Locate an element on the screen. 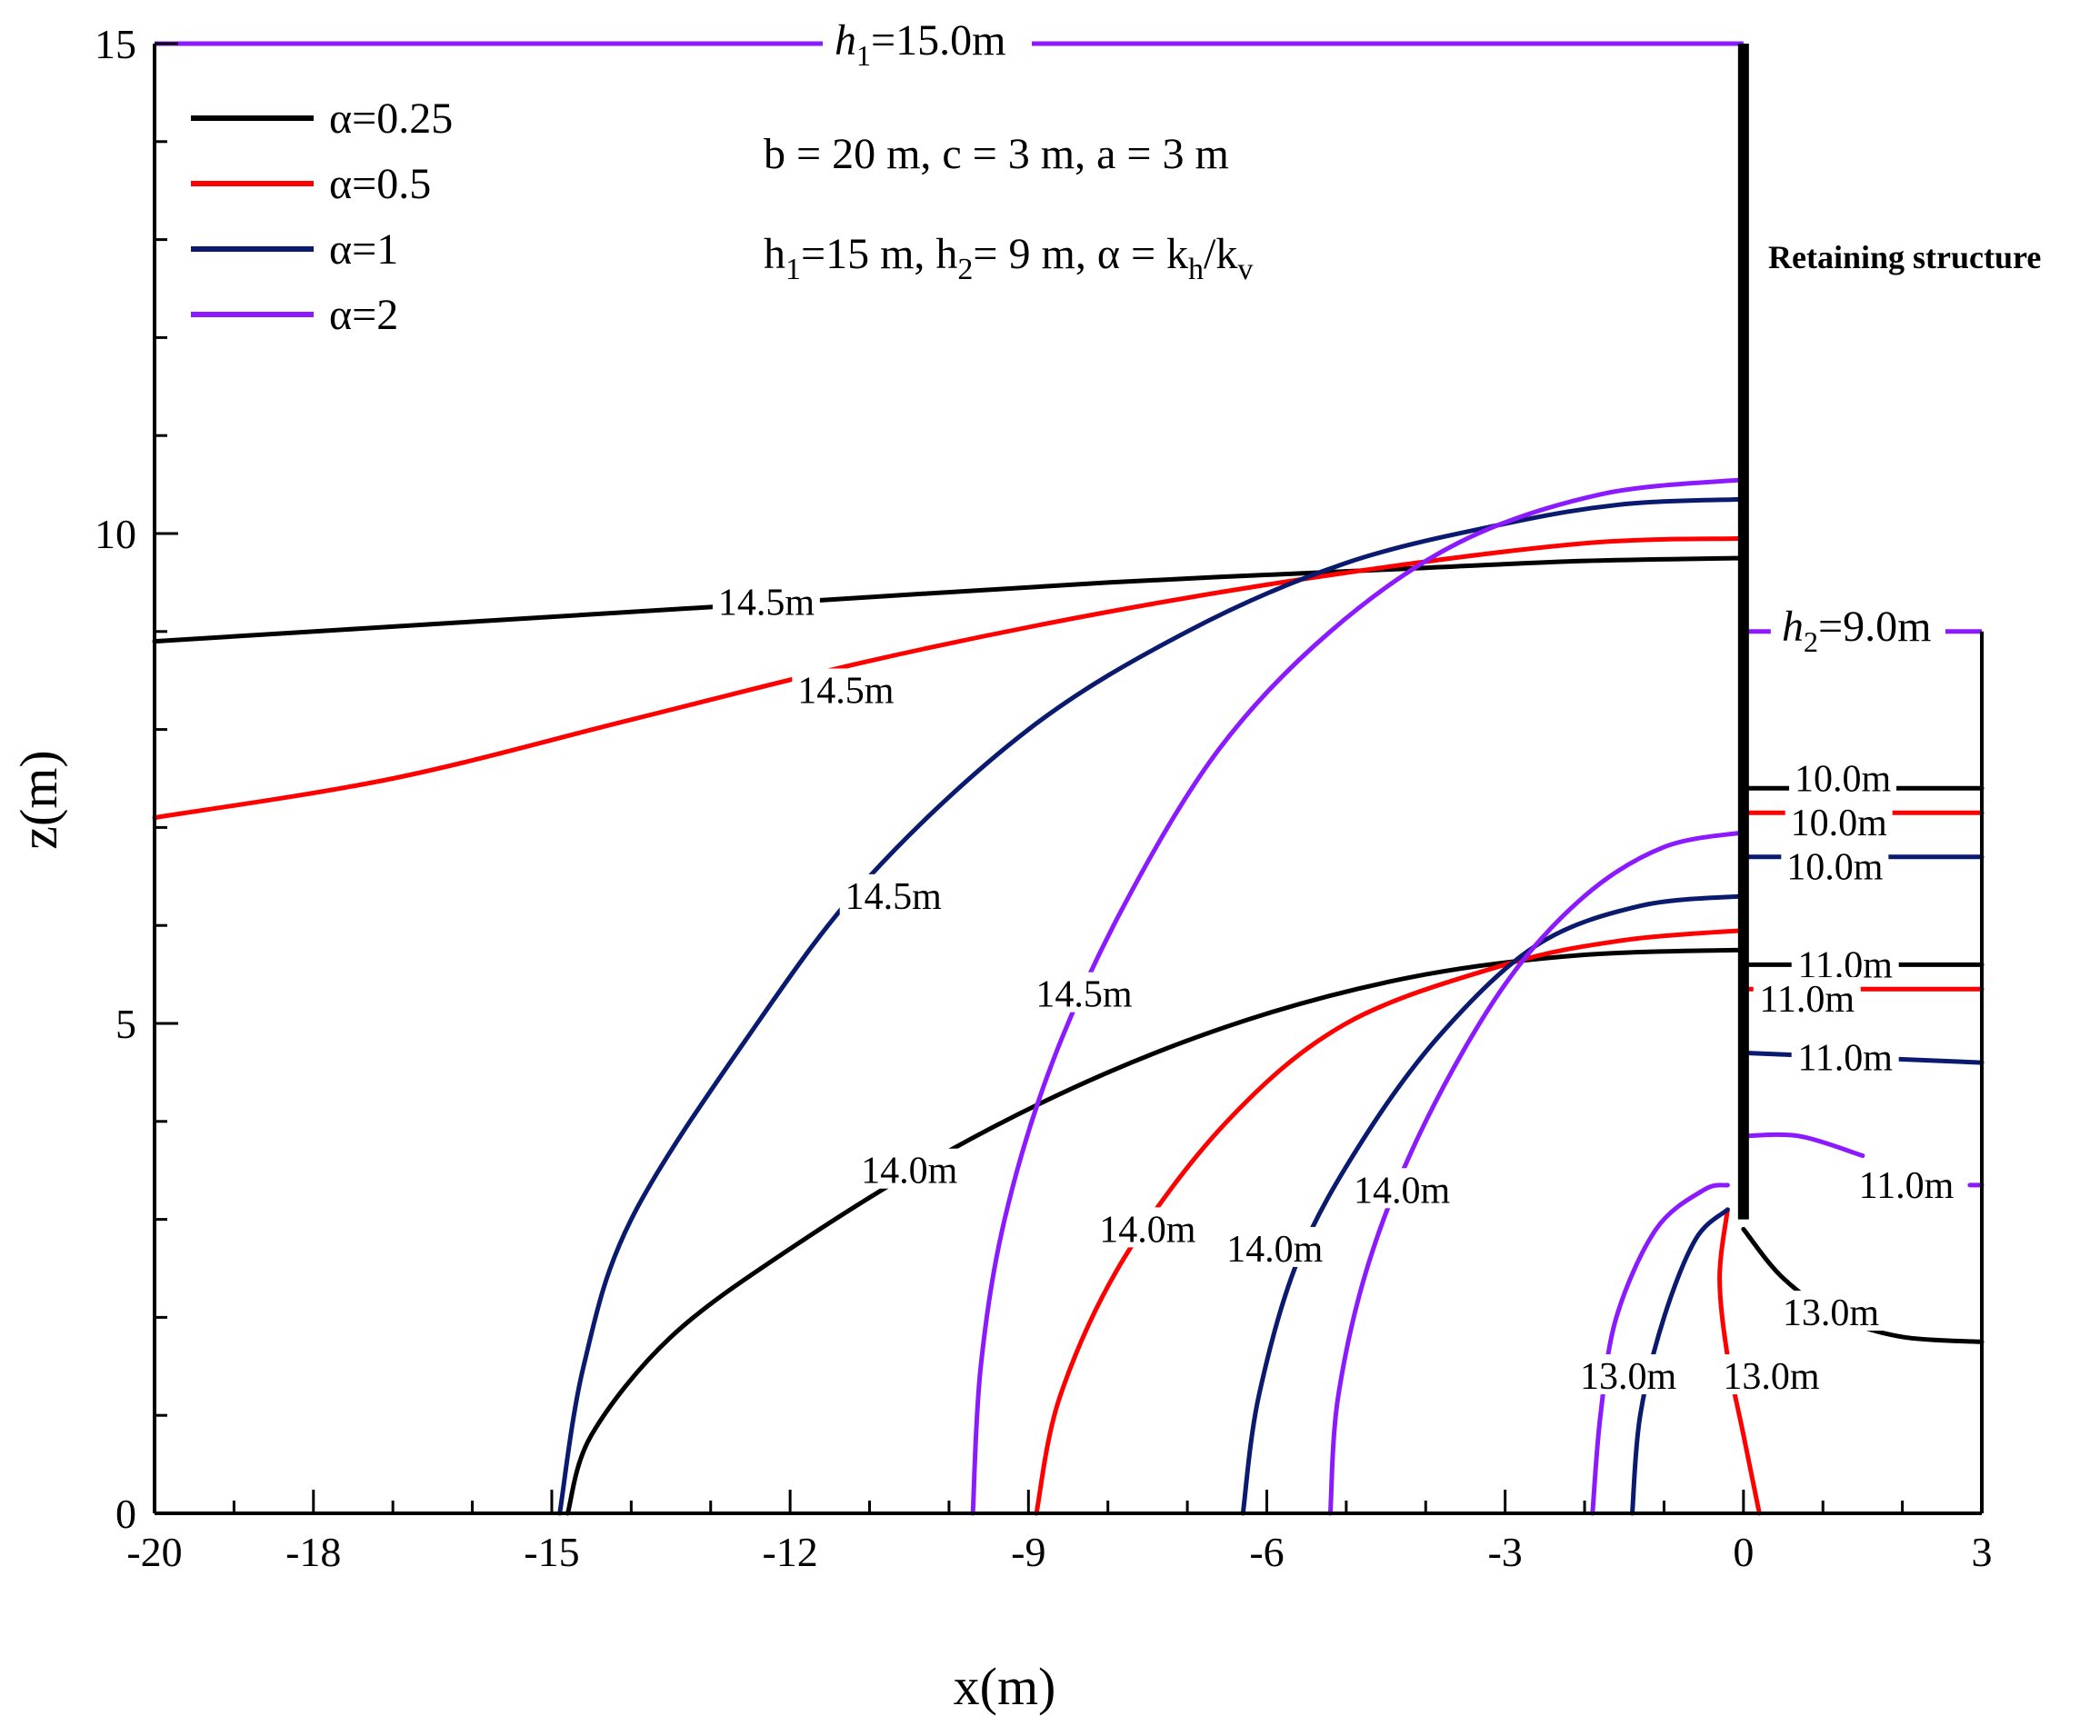  contour-2-11.0m is located at coordinates (1803, 1145).